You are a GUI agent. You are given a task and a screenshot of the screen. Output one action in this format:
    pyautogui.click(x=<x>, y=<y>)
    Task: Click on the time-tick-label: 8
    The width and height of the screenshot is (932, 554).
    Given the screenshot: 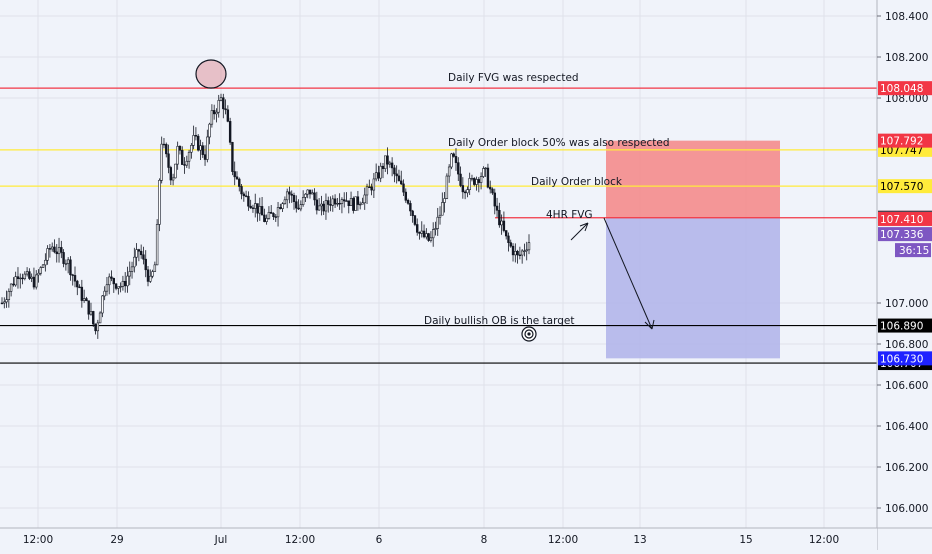 What is the action you would take?
    pyautogui.click(x=484, y=540)
    